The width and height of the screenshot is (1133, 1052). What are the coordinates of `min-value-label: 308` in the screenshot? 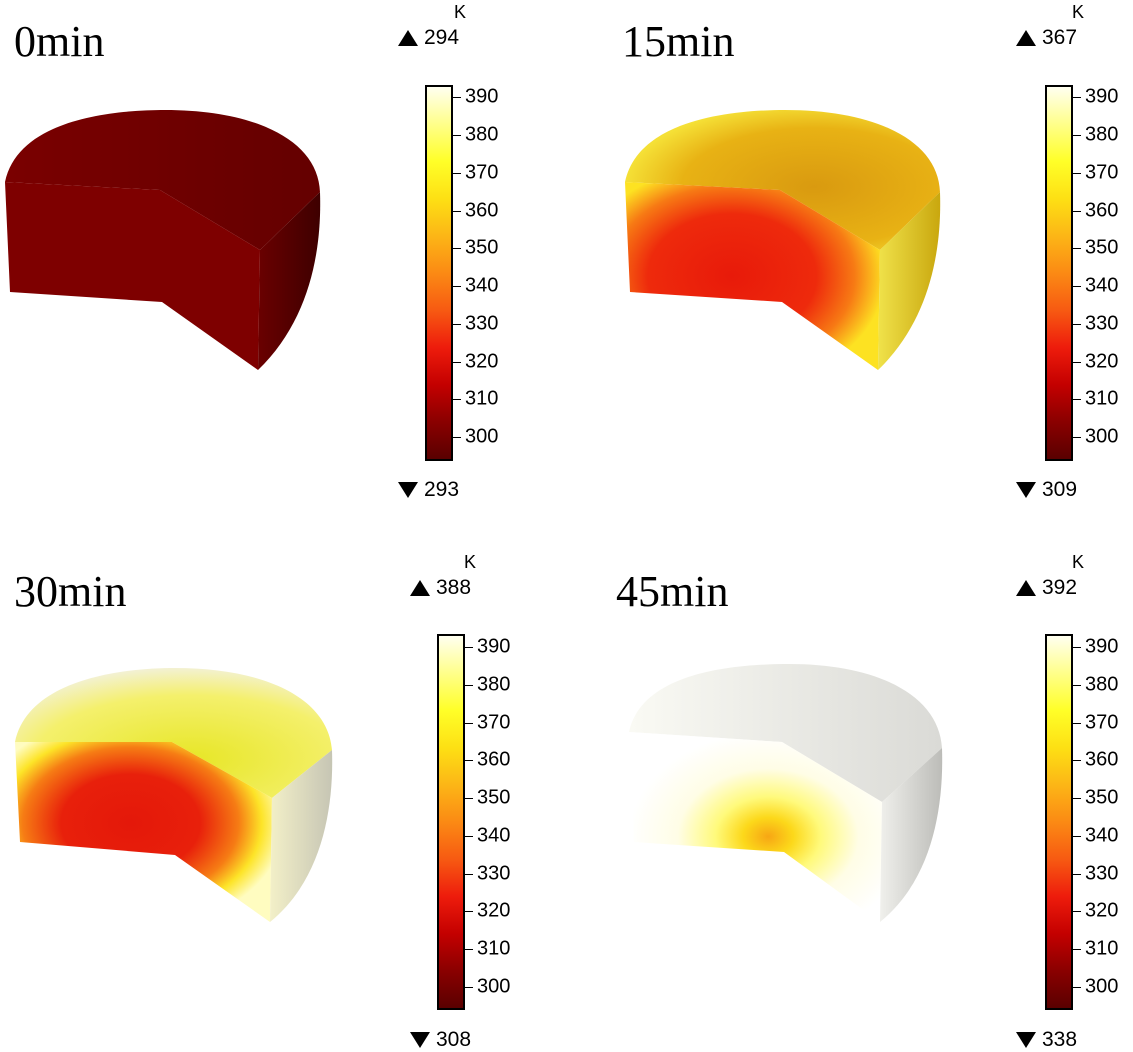 It's located at (440, 1040).